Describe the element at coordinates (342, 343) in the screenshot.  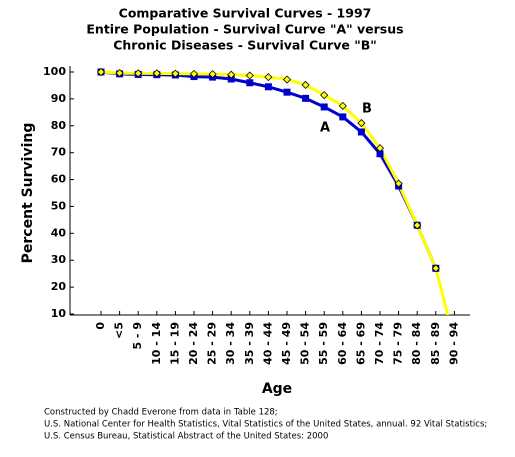
I see `x-tick-label: 60 - 64` at that location.